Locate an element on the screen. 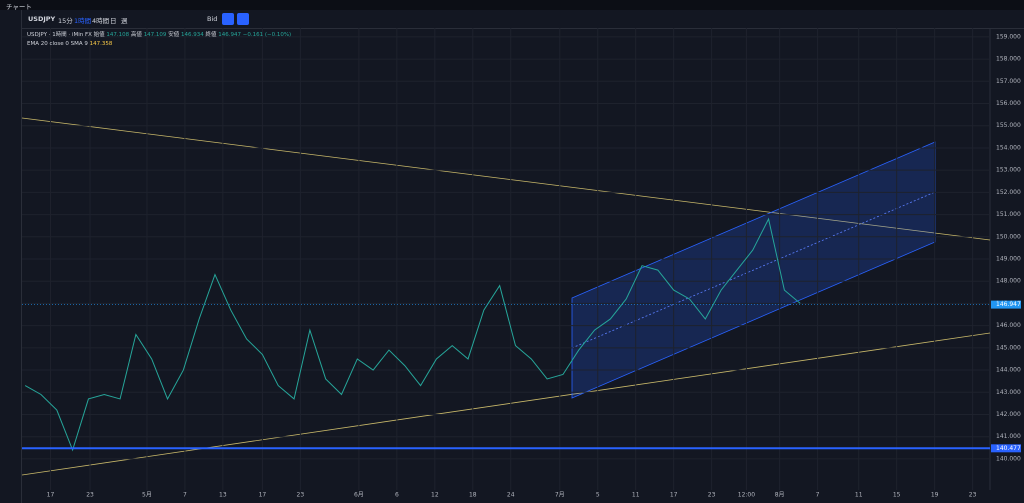  y-tick-label: 151.000 is located at coordinates (1008, 214).